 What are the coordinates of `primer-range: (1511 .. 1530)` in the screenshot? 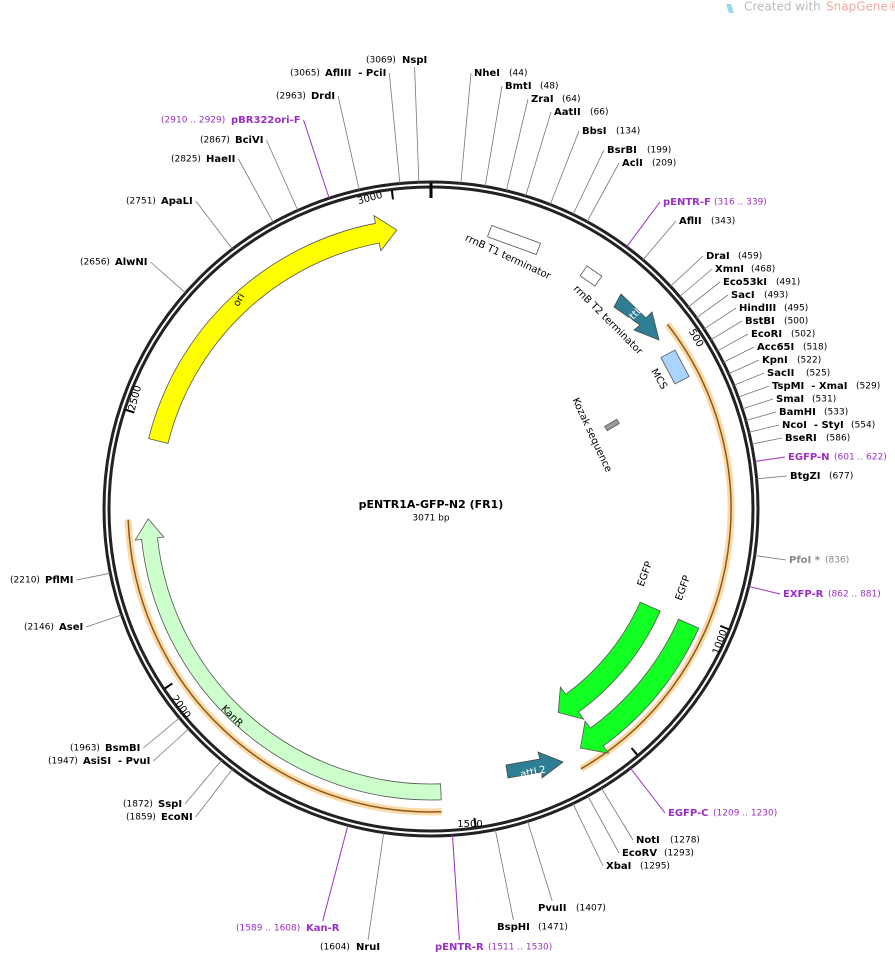 It's located at (520, 948).